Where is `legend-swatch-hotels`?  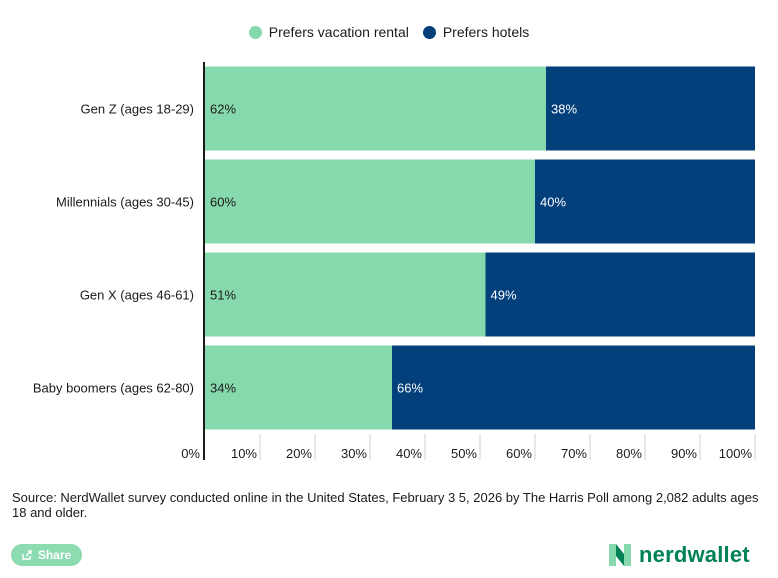 legend-swatch-hotels is located at coordinates (429, 32).